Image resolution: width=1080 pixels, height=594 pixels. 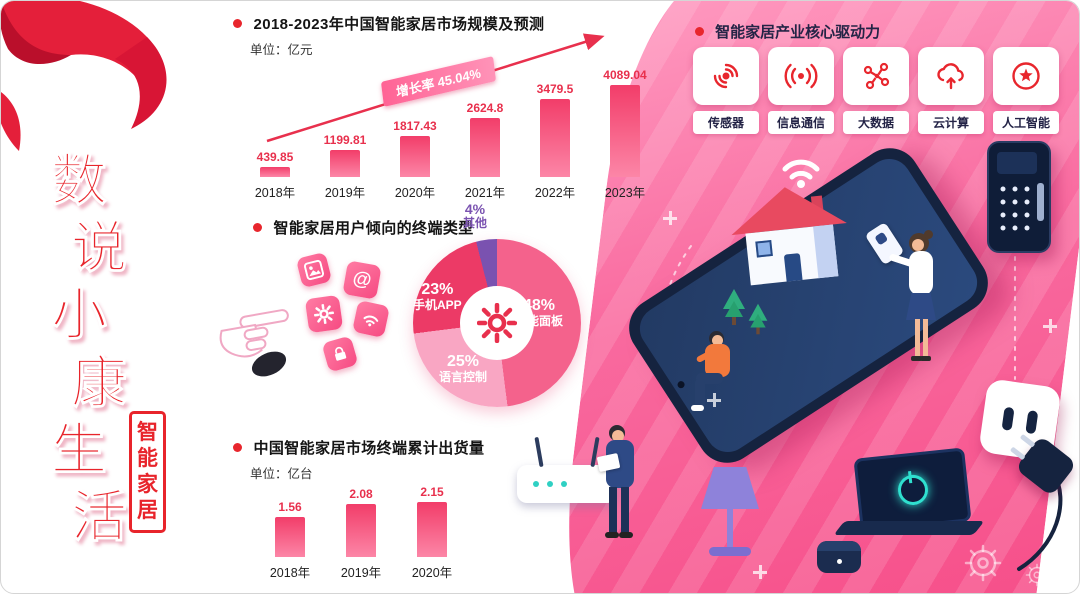 I want to click on driver-big-data: 大数据, so click(x=876, y=90).